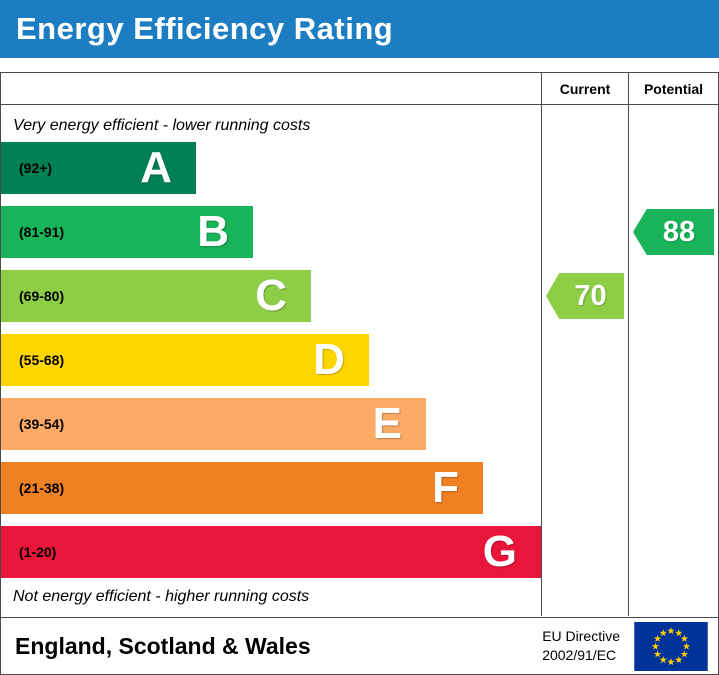 The width and height of the screenshot is (719, 675). Describe the element at coordinates (98, 168) in the screenshot. I see `band-a: (92+) A` at that location.